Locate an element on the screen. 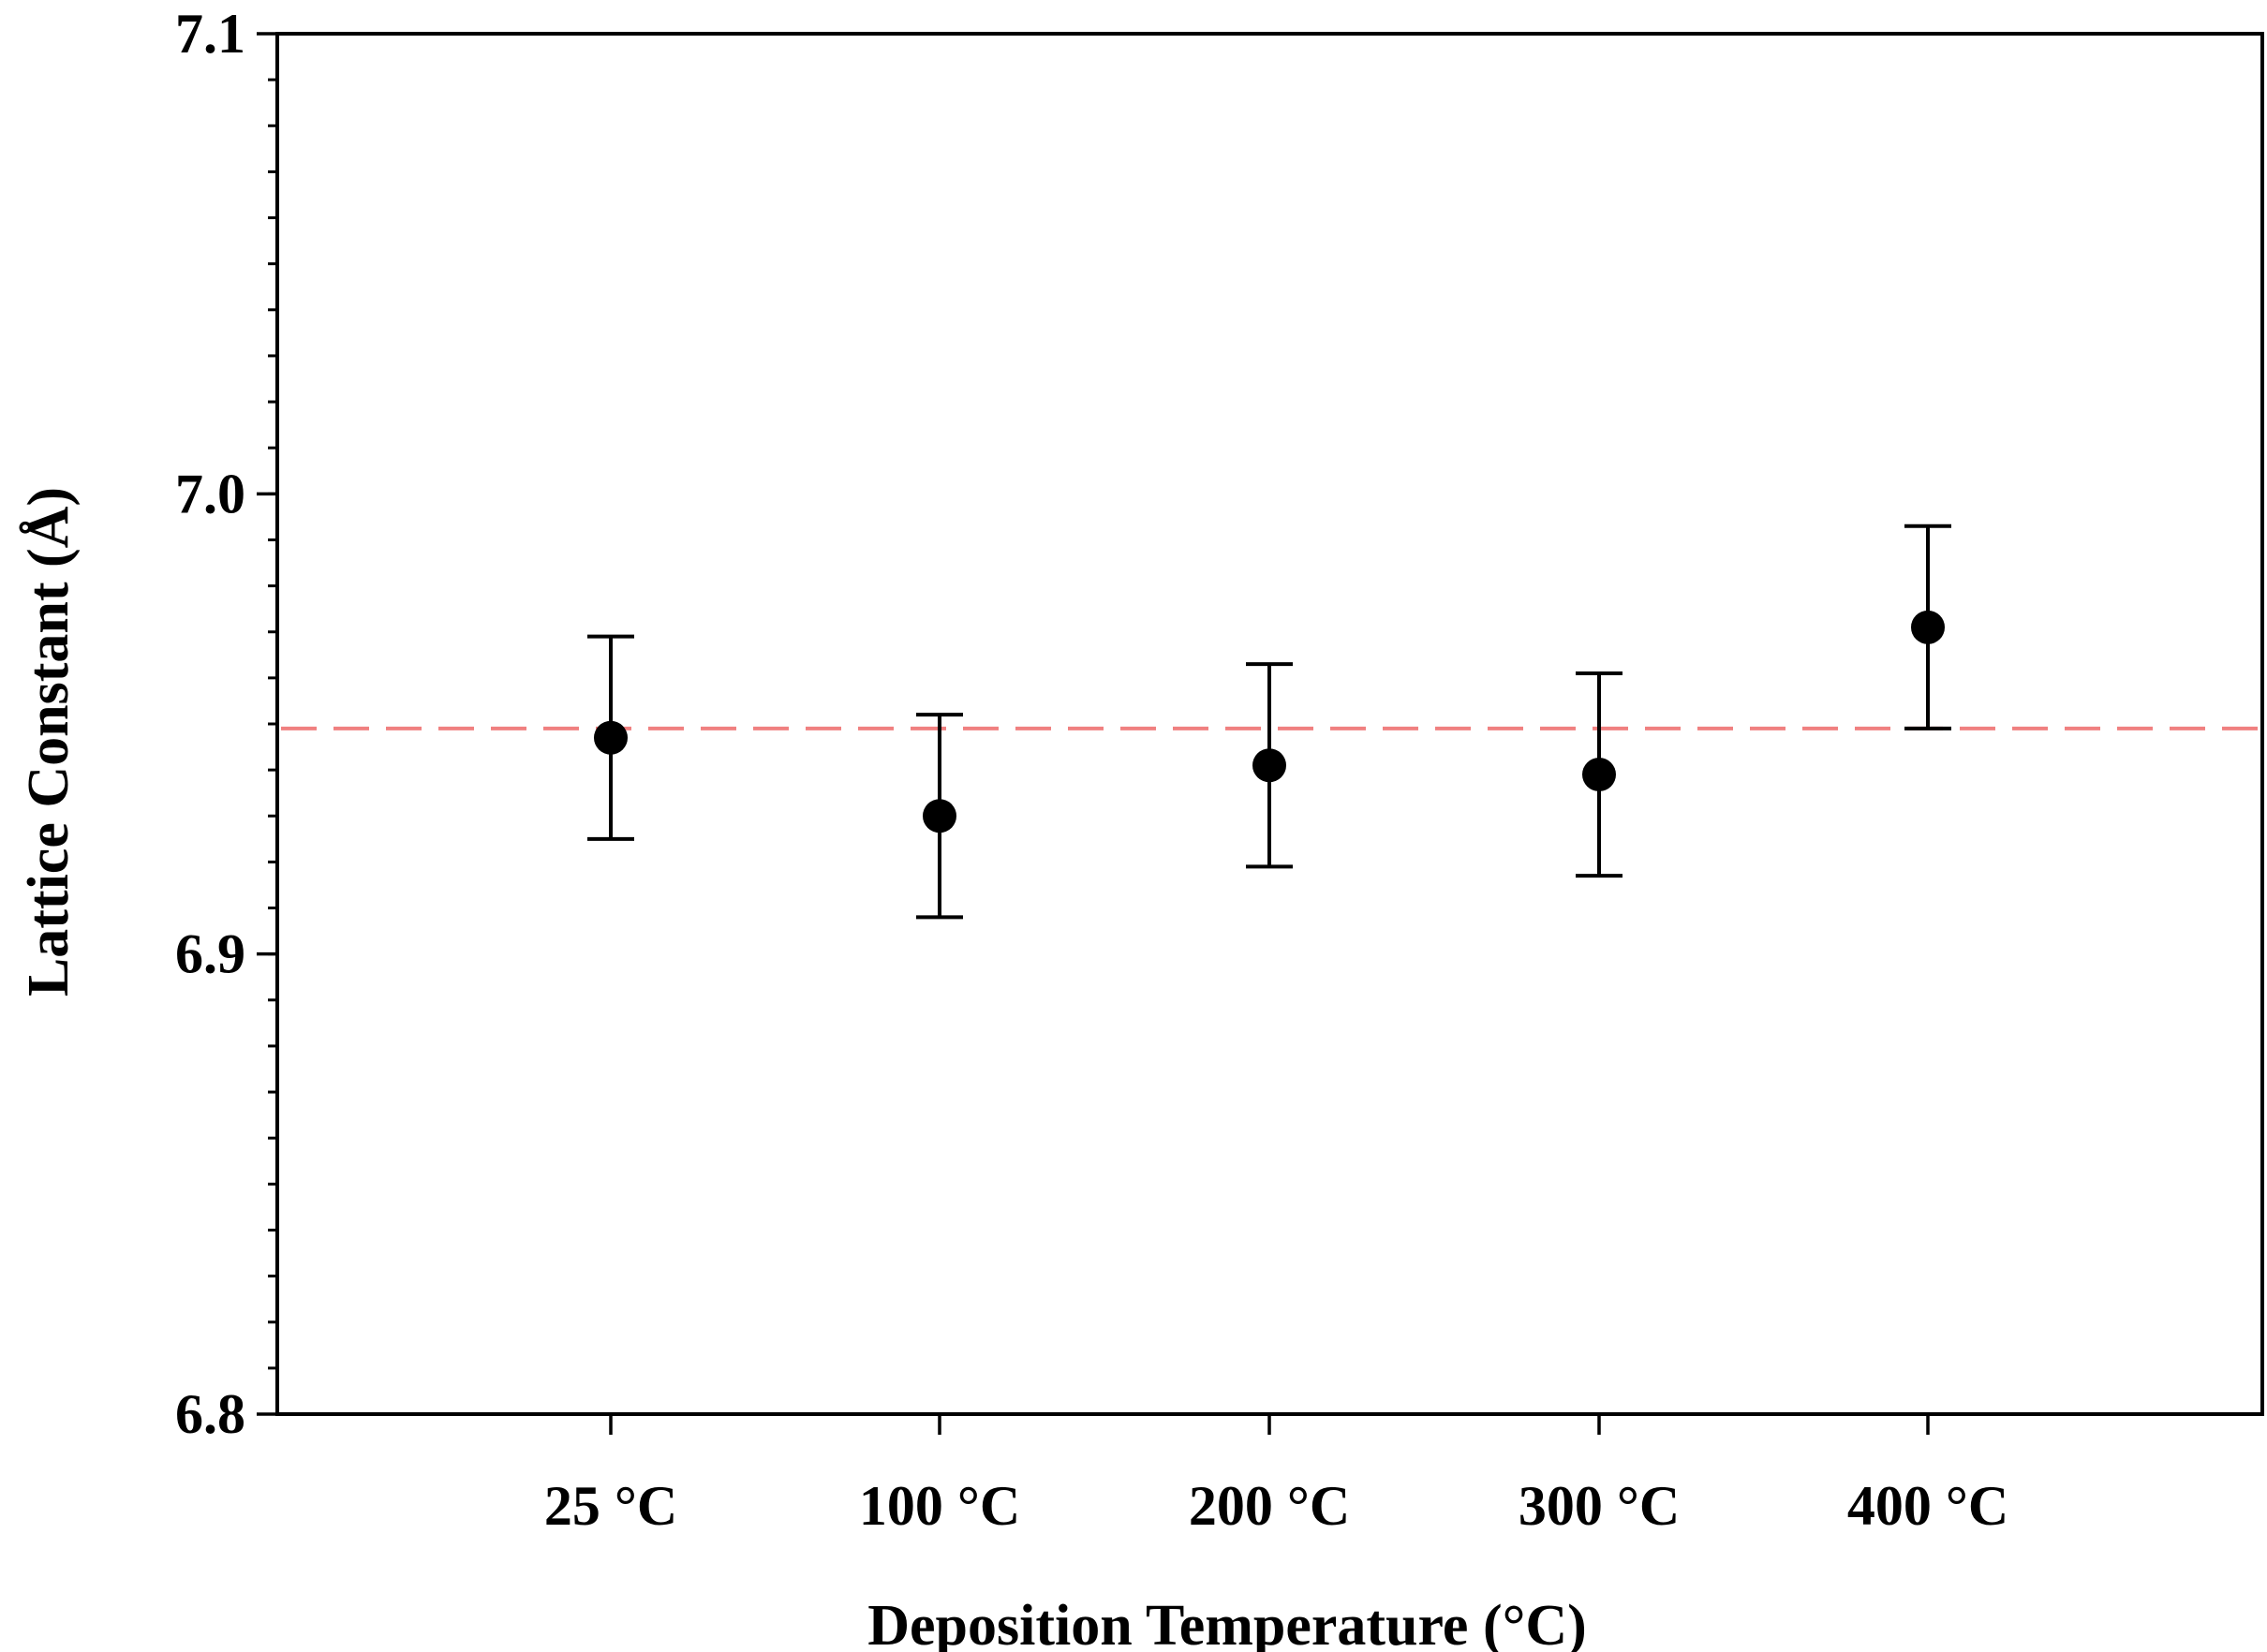  y-axis-title: Lattice Constant (Å) is located at coordinates (49, 741).